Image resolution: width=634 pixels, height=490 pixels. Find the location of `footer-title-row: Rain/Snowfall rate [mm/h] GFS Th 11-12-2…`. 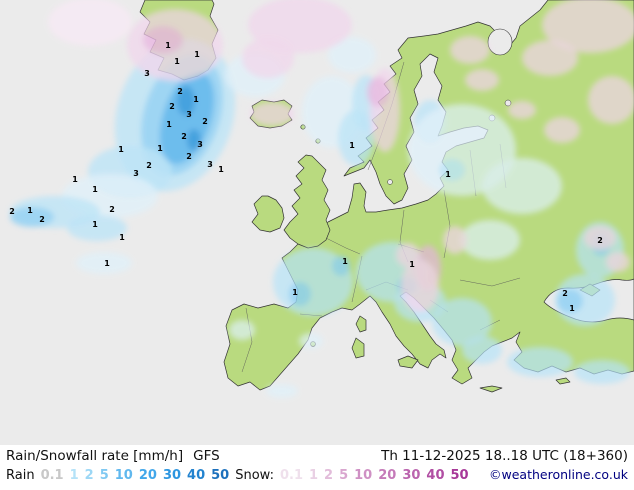

footer-title-row: Rain/Snowfall rate [mm/h] GFS Th 11-12-2… is located at coordinates (317, 456).